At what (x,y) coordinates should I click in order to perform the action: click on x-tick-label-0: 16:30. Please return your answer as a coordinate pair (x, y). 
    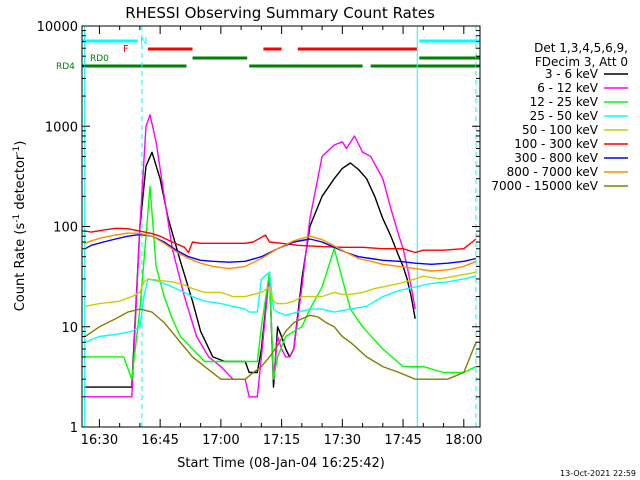
    Looking at the image, I should click on (99, 440).